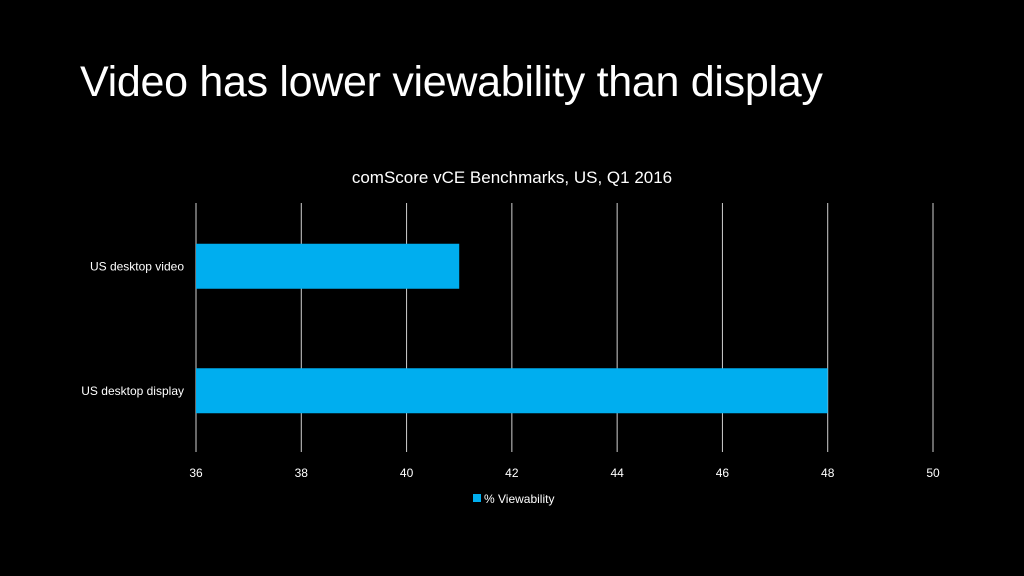 The height and width of the screenshot is (576, 1024). What do you see at coordinates (723, 473) in the screenshot?
I see `x-tick-label-46: 46` at bounding box center [723, 473].